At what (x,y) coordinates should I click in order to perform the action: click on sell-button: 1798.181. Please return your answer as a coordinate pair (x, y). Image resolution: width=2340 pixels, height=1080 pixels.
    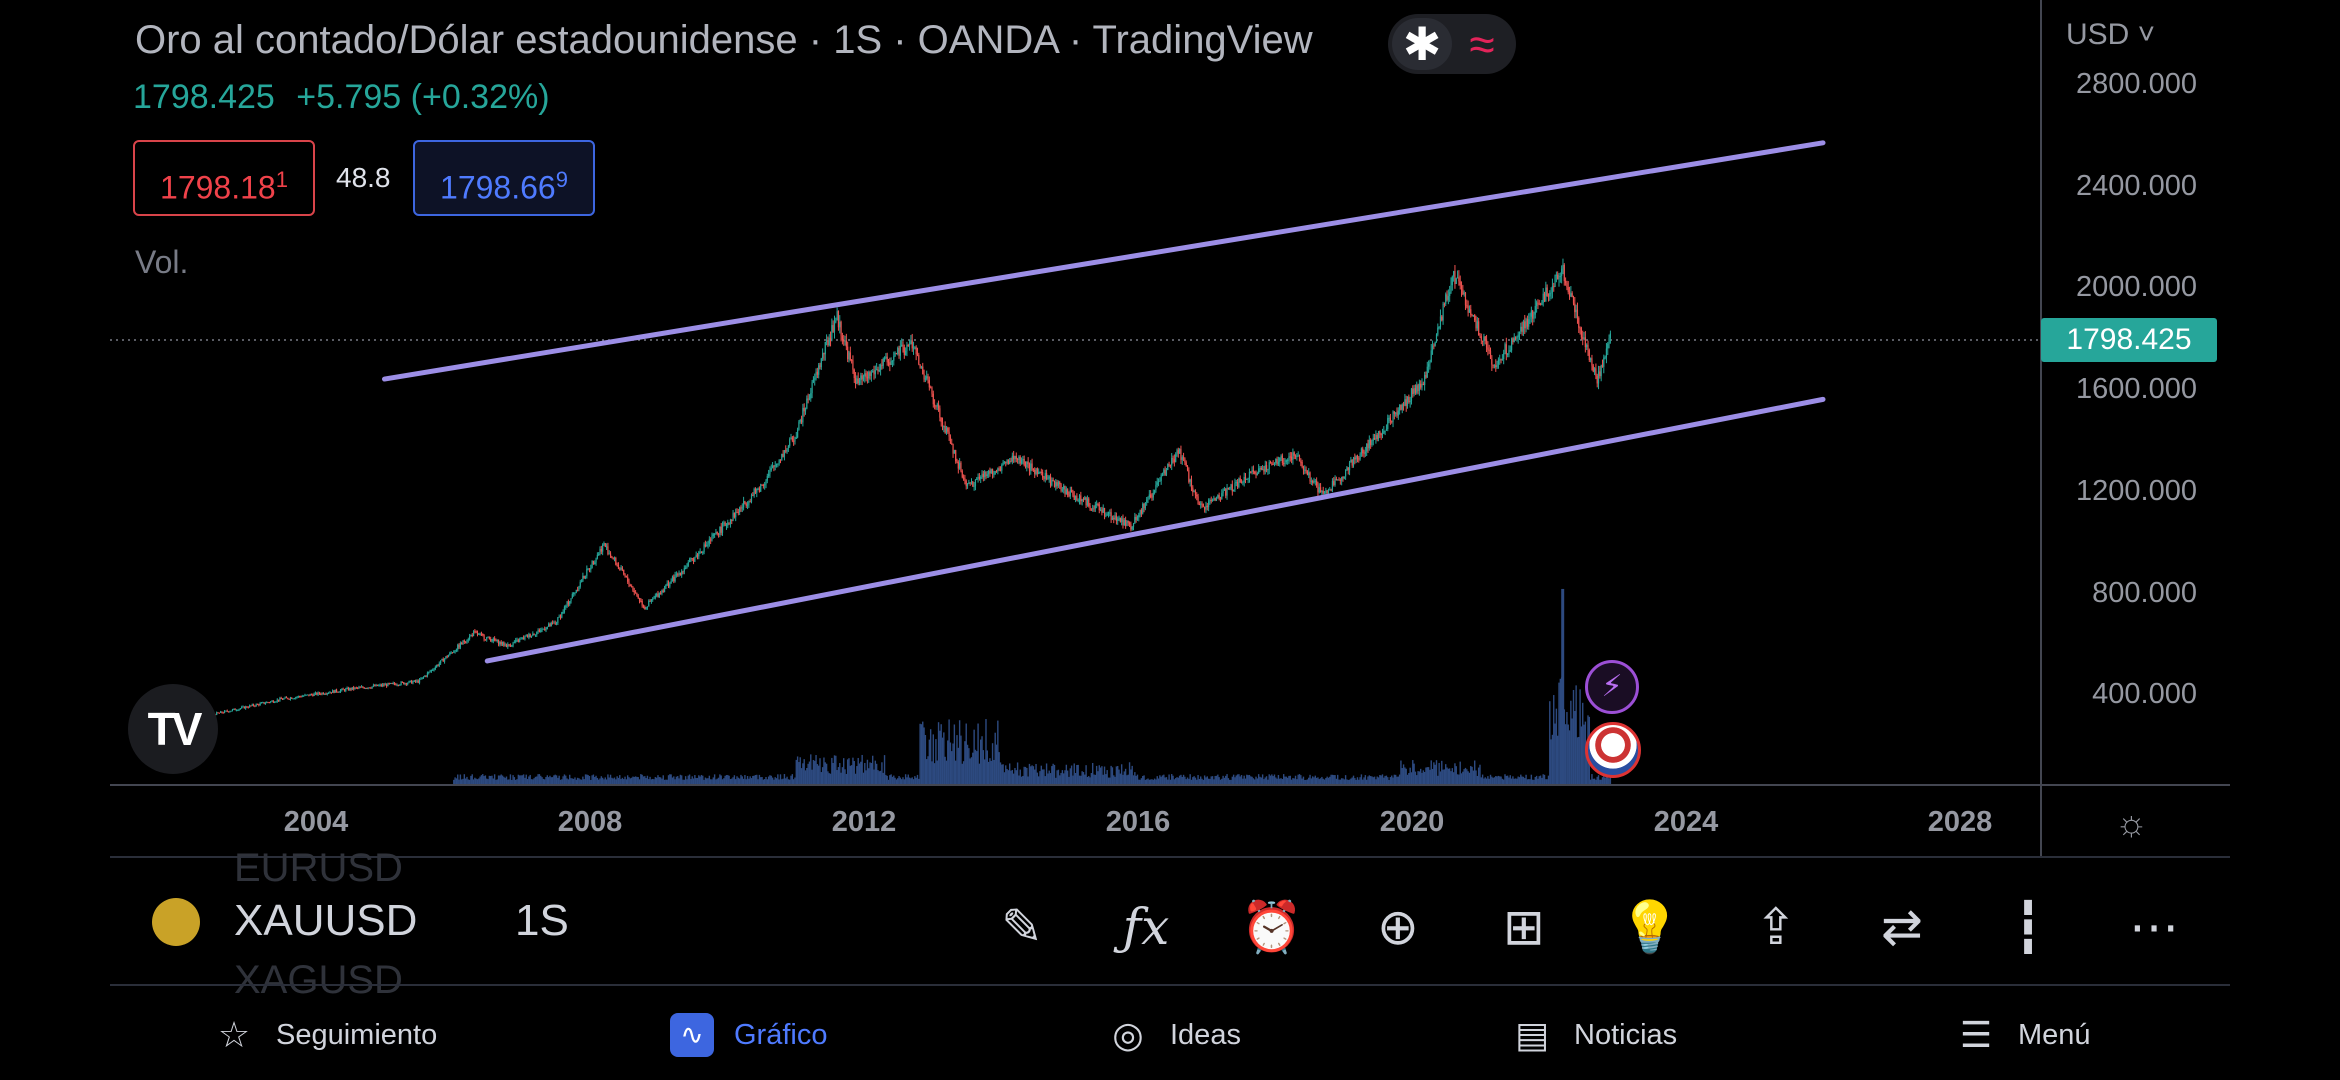
    Looking at the image, I should click on (224, 178).